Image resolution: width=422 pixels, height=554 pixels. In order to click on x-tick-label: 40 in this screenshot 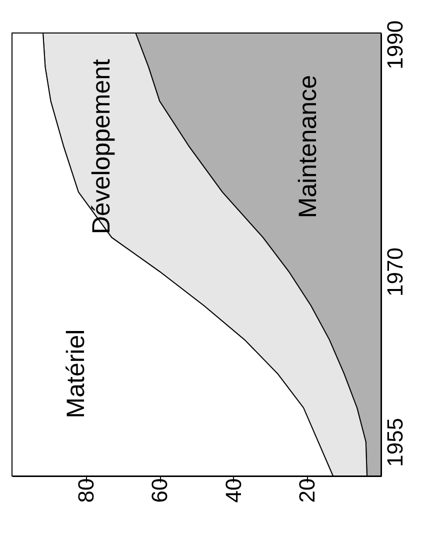, I will do `click(233, 490)`.